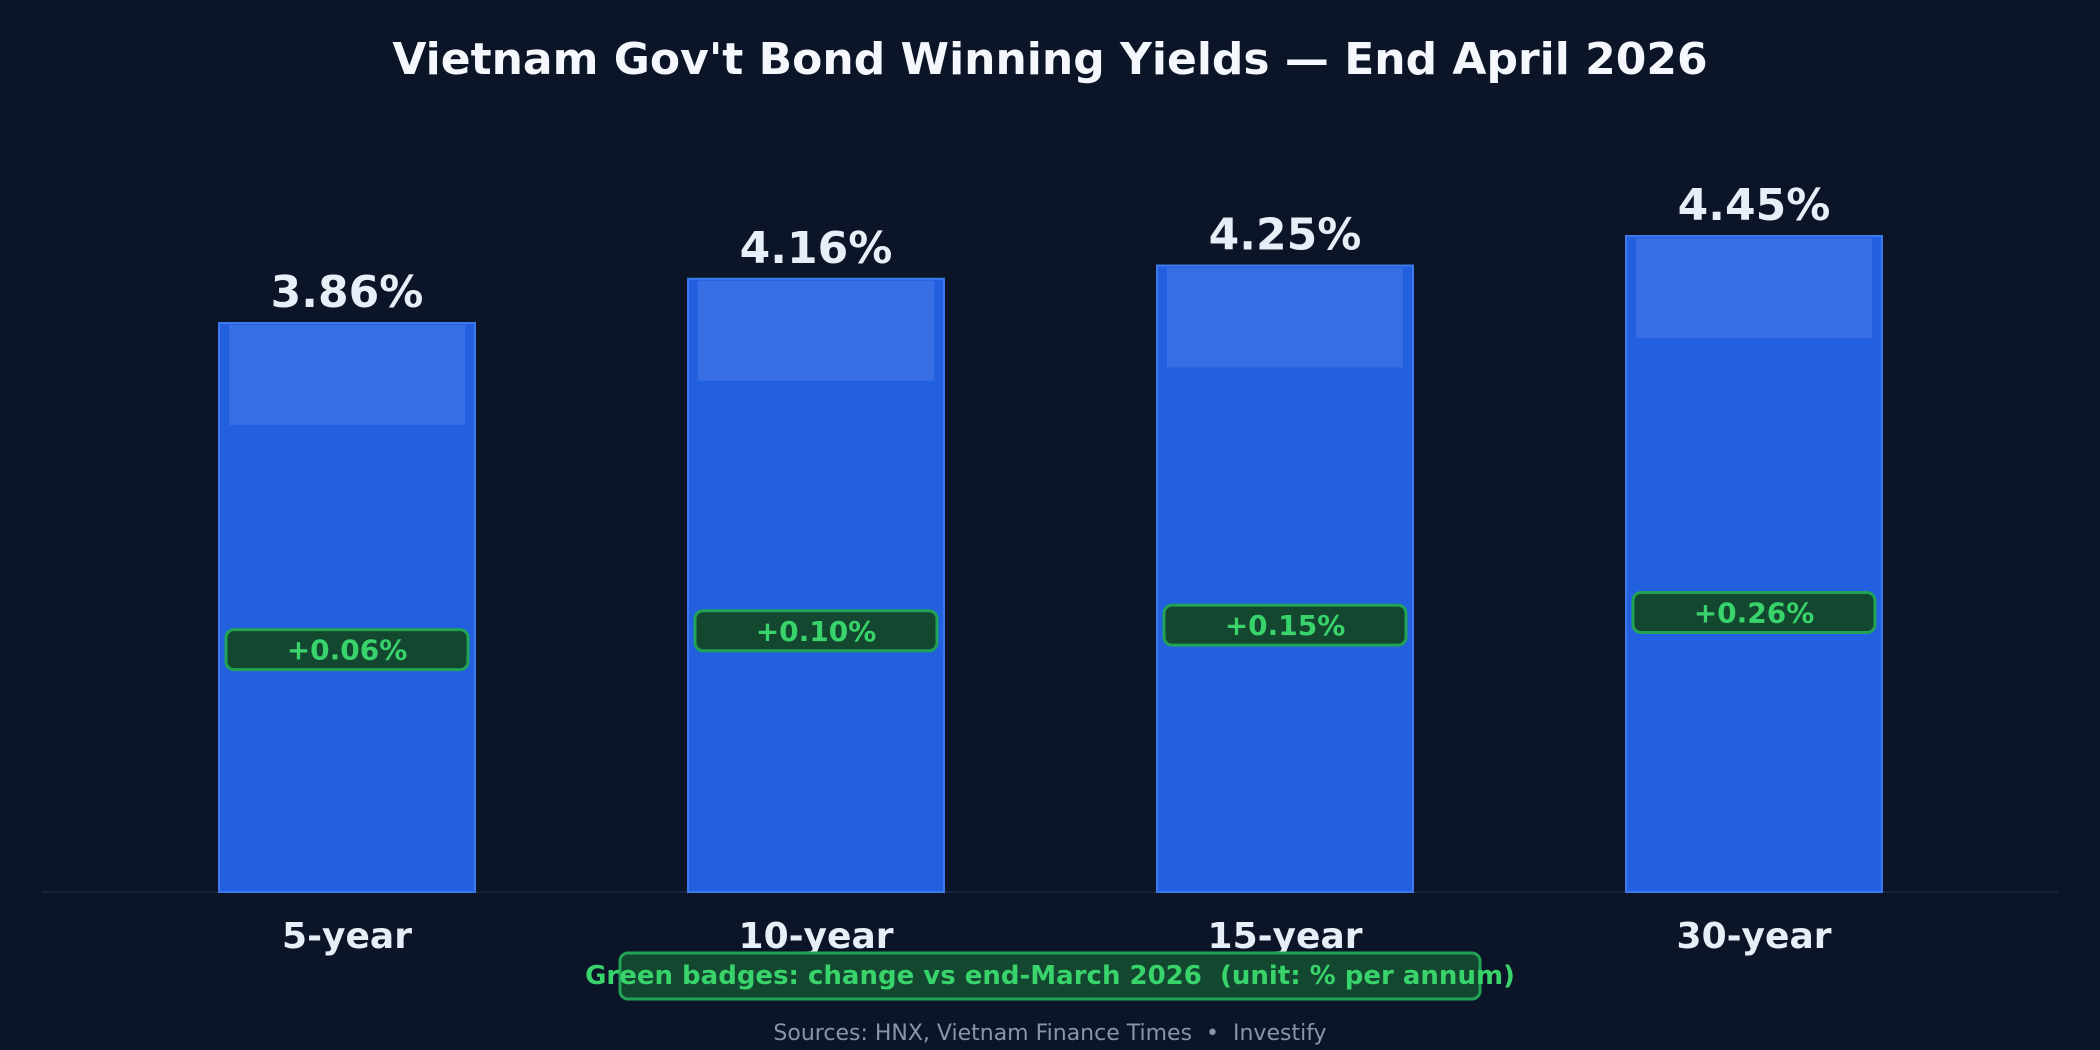  What do you see at coordinates (1754, 564) in the screenshot?
I see `bar-30-year` at bounding box center [1754, 564].